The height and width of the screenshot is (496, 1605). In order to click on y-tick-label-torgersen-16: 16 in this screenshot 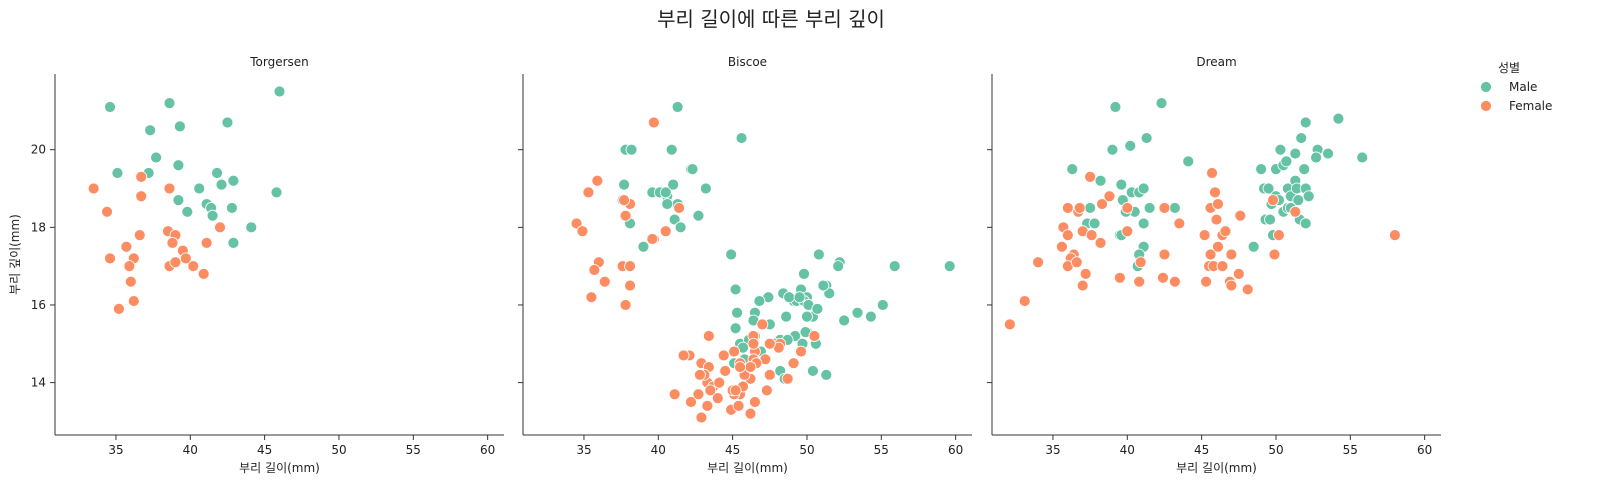, I will do `click(38, 305)`.